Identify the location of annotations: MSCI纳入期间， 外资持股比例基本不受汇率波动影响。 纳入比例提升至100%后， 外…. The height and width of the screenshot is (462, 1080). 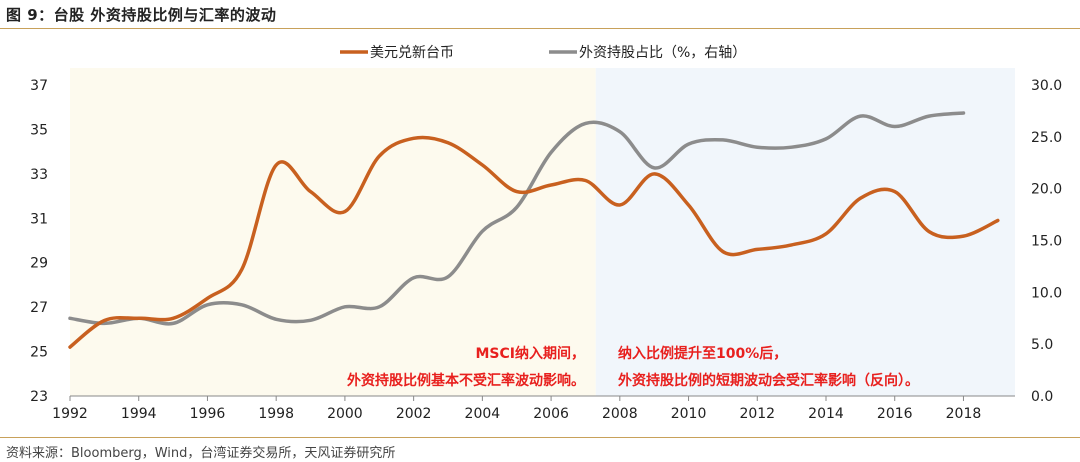
(633, 367).